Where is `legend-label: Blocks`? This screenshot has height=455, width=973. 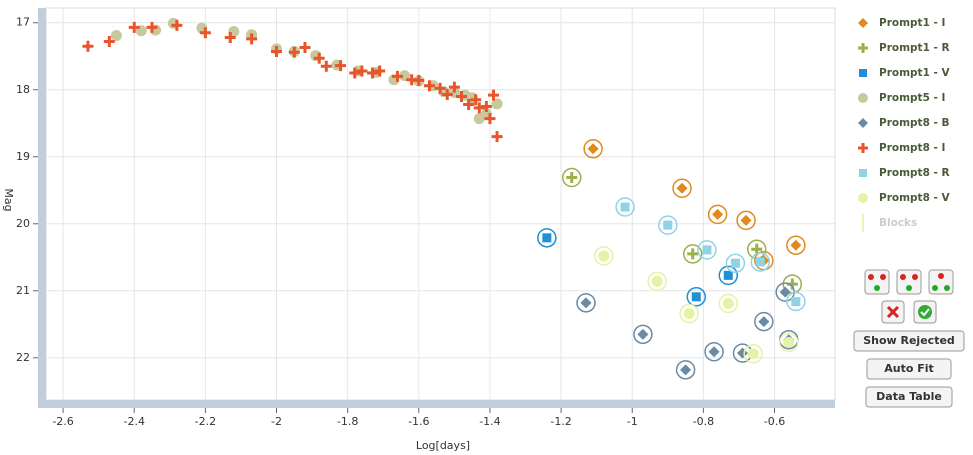
legend-label: Blocks is located at coordinates (898, 223).